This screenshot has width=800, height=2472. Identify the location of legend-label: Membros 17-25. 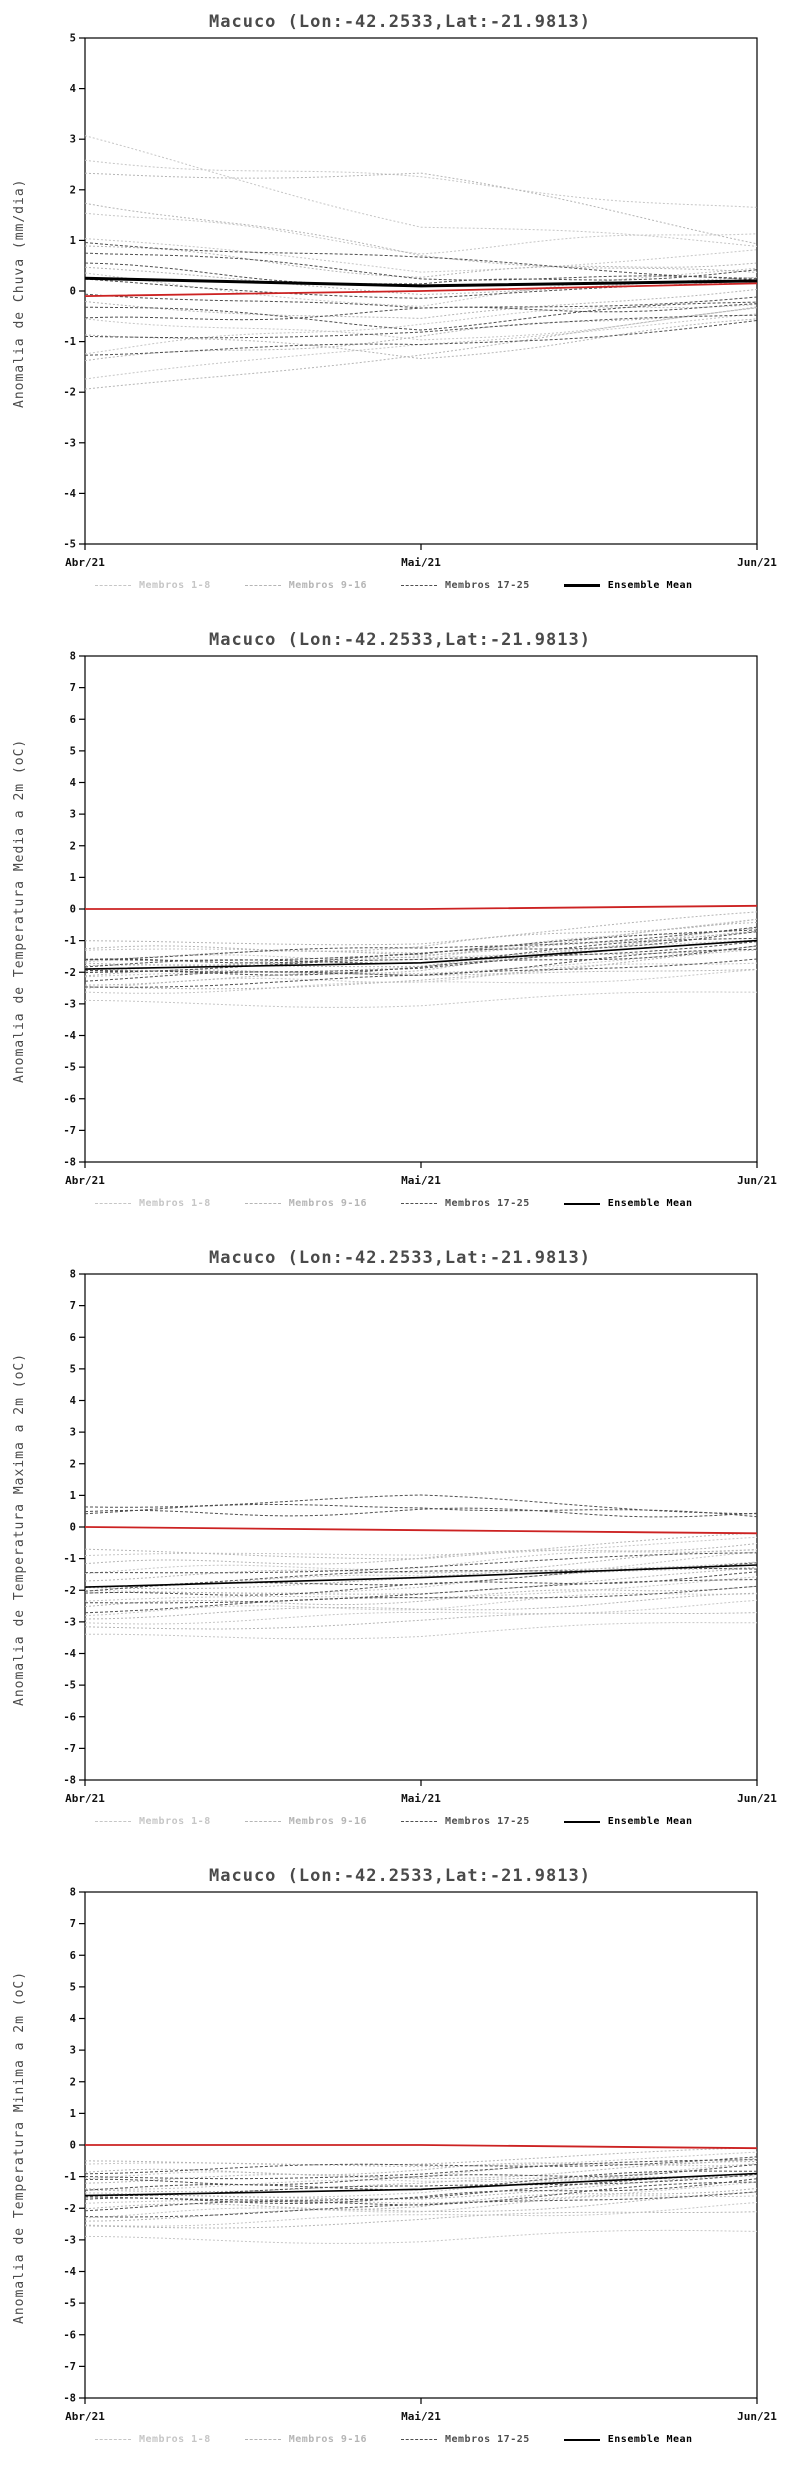
(487, 2439).